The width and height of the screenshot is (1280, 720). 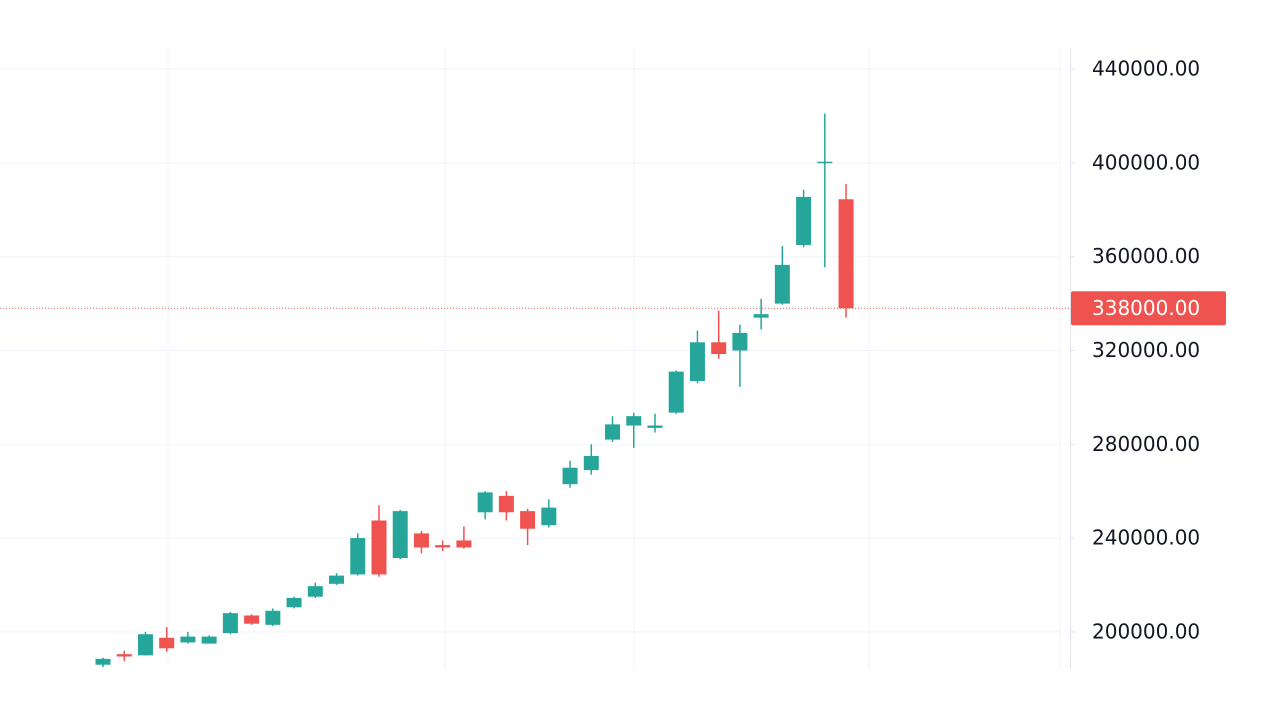 I want to click on y-tick-label: 320000.00, so click(x=1146, y=350).